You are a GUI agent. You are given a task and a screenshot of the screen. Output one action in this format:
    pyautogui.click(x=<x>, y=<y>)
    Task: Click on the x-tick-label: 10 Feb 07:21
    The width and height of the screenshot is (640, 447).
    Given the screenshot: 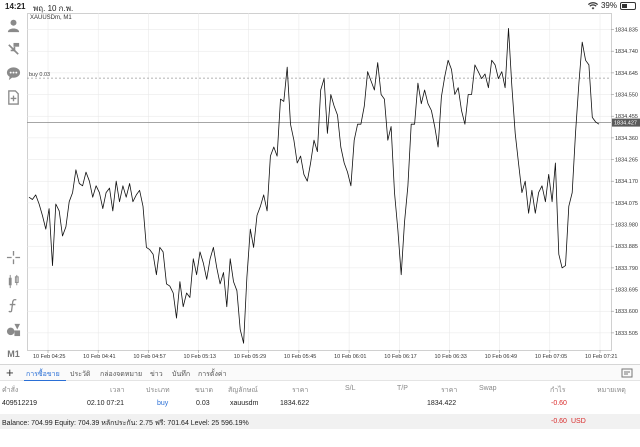 What is the action you would take?
    pyautogui.click(x=601, y=357)
    